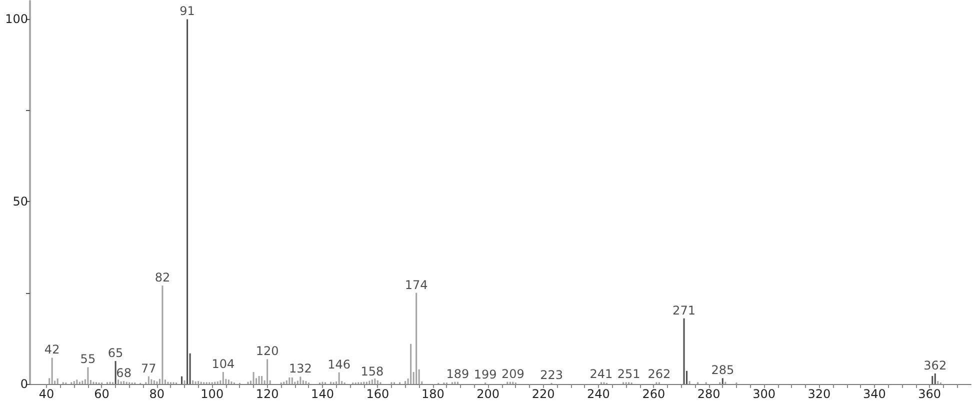 Image resolution: width=974 pixels, height=406 pixels. What do you see at coordinates (339, 364) in the screenshot?
I see `annotation: 146` at bounding box center [339, 364].